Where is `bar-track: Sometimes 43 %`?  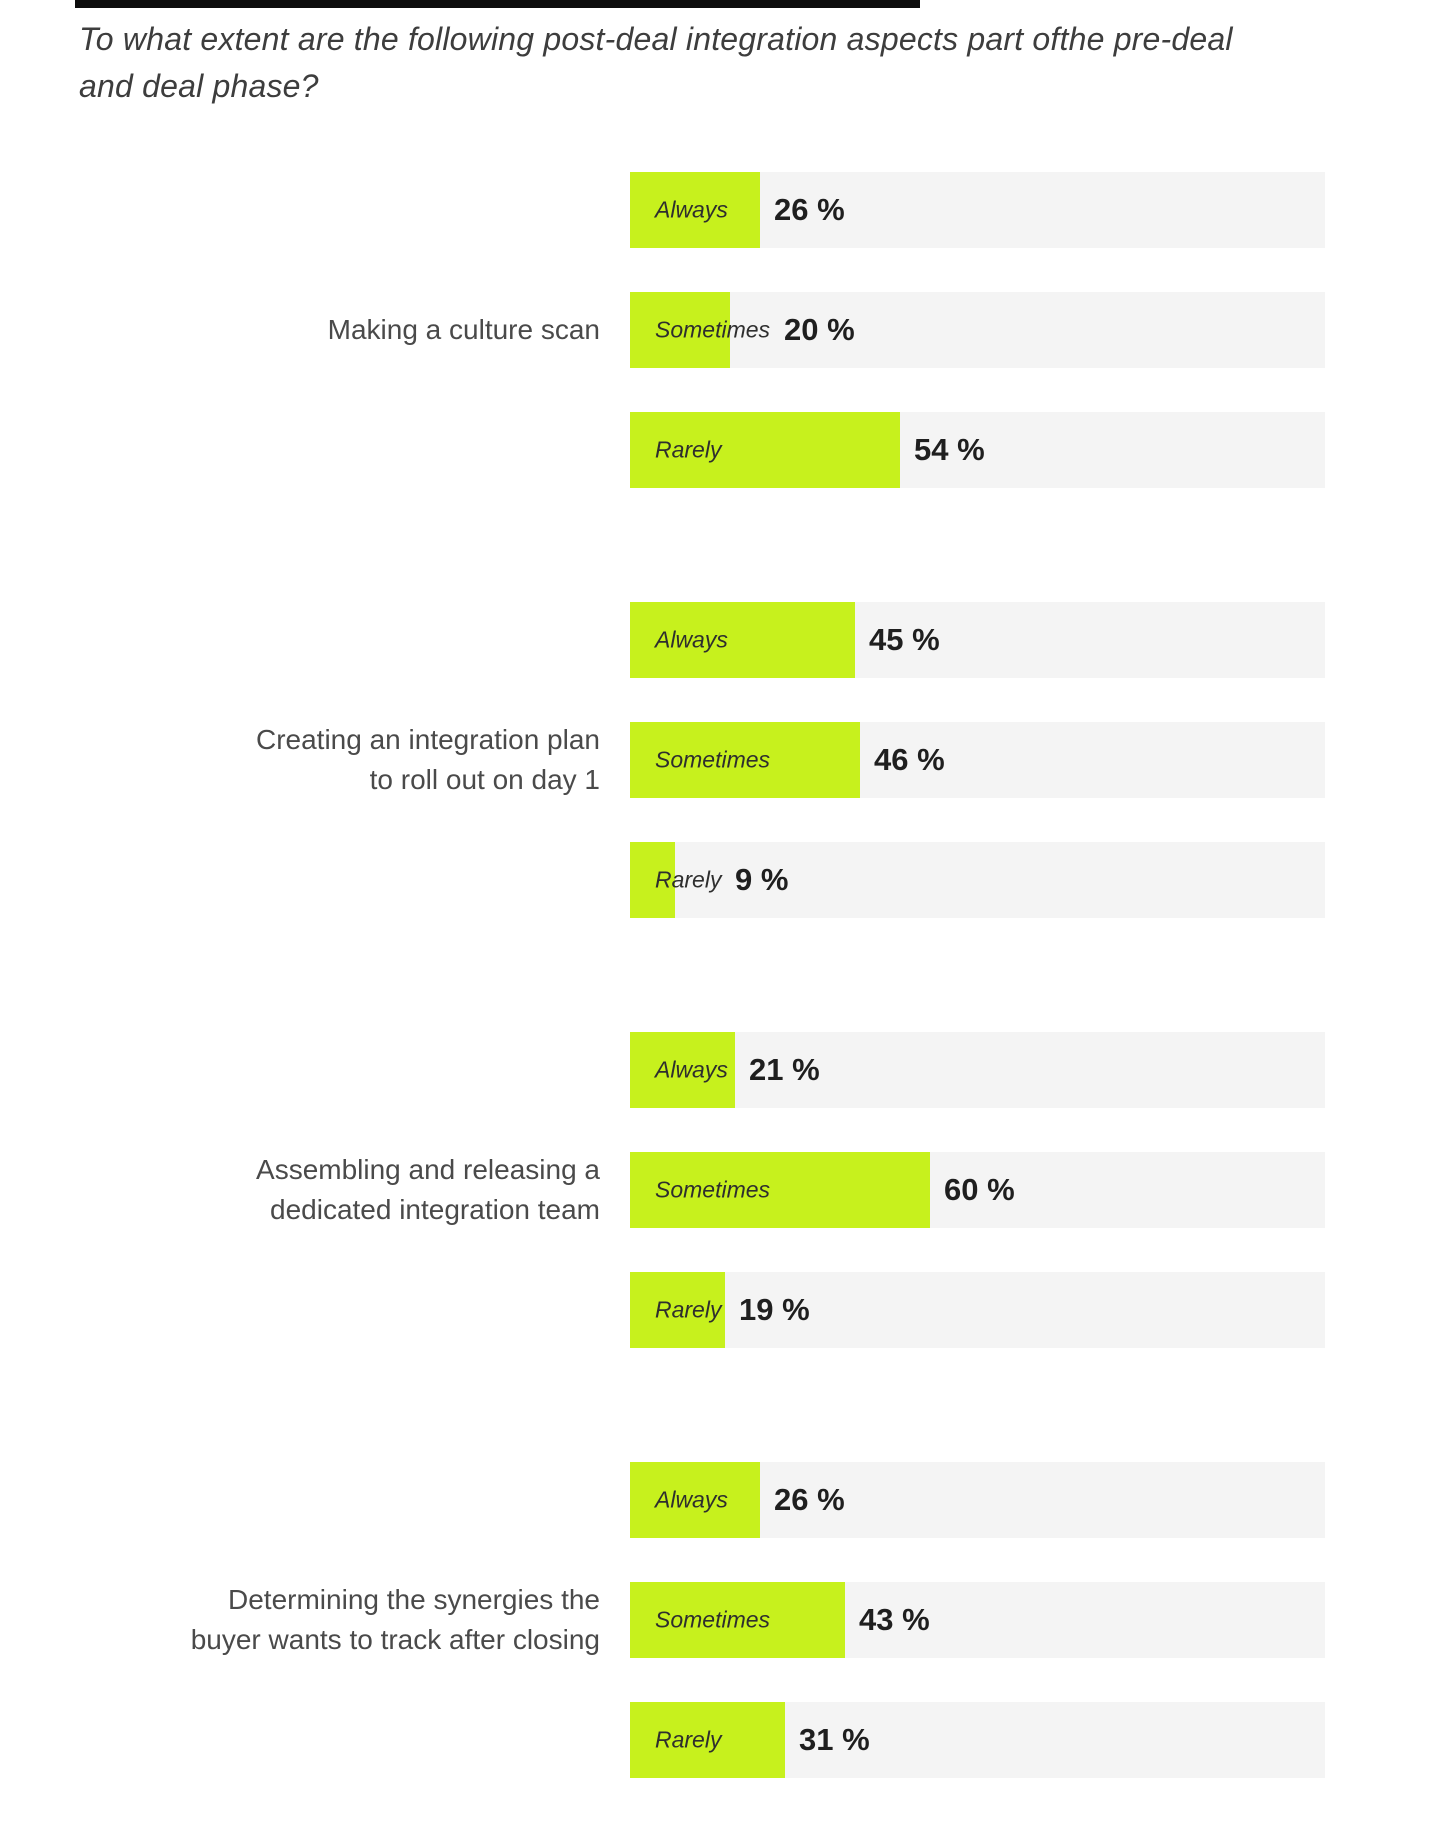 bar-track: Sometimes 43 % is located at coordinates (977, 1620).